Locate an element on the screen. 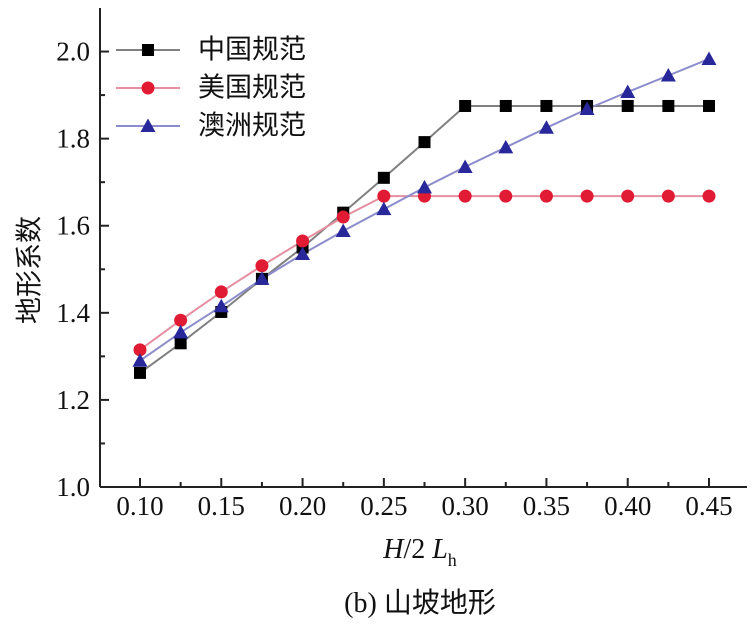 Image resolution: width=754 pixels, height=629 pixels. legend-label-1: 中国规范 is located at coordinates (252, 50).